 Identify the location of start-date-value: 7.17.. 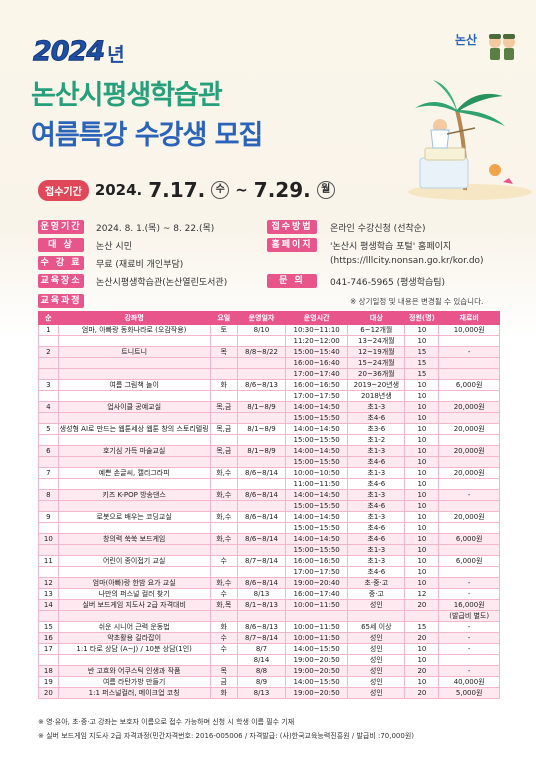
(177, 190).